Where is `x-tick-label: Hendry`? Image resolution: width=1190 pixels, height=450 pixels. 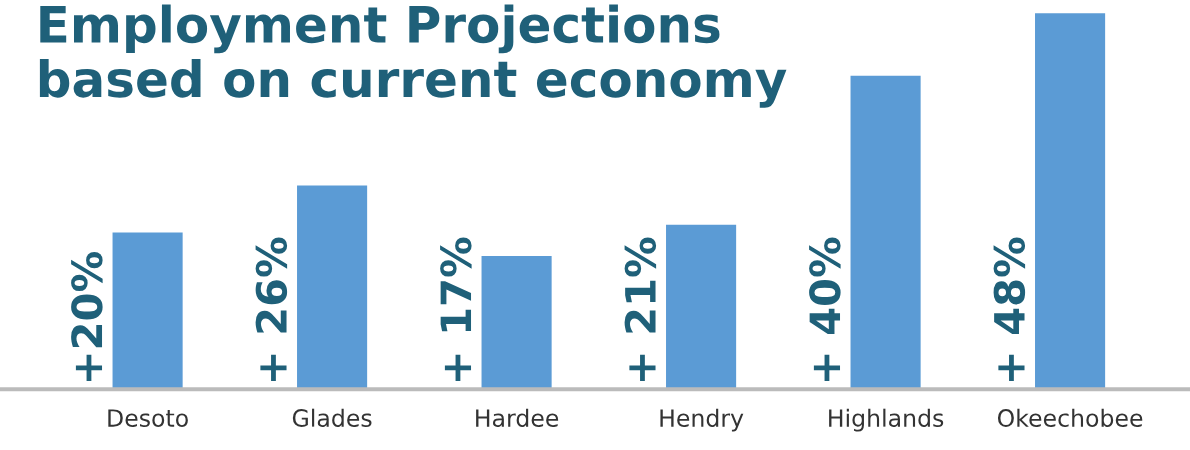
x-tick-label: Hendry is located at coordinates (702, 420).